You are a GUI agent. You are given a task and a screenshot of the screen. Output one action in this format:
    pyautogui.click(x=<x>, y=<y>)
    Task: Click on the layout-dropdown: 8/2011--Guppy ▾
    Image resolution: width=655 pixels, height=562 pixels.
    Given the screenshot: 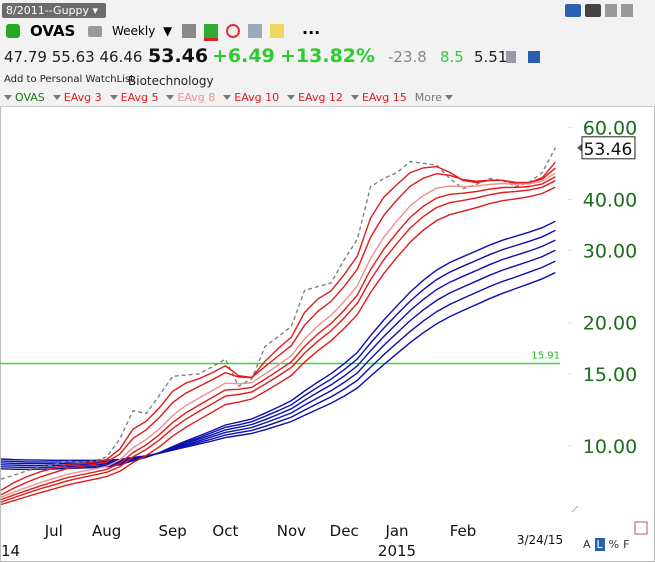 What is the action you would take?
    pyautogui.click(x=54, y=10)
    